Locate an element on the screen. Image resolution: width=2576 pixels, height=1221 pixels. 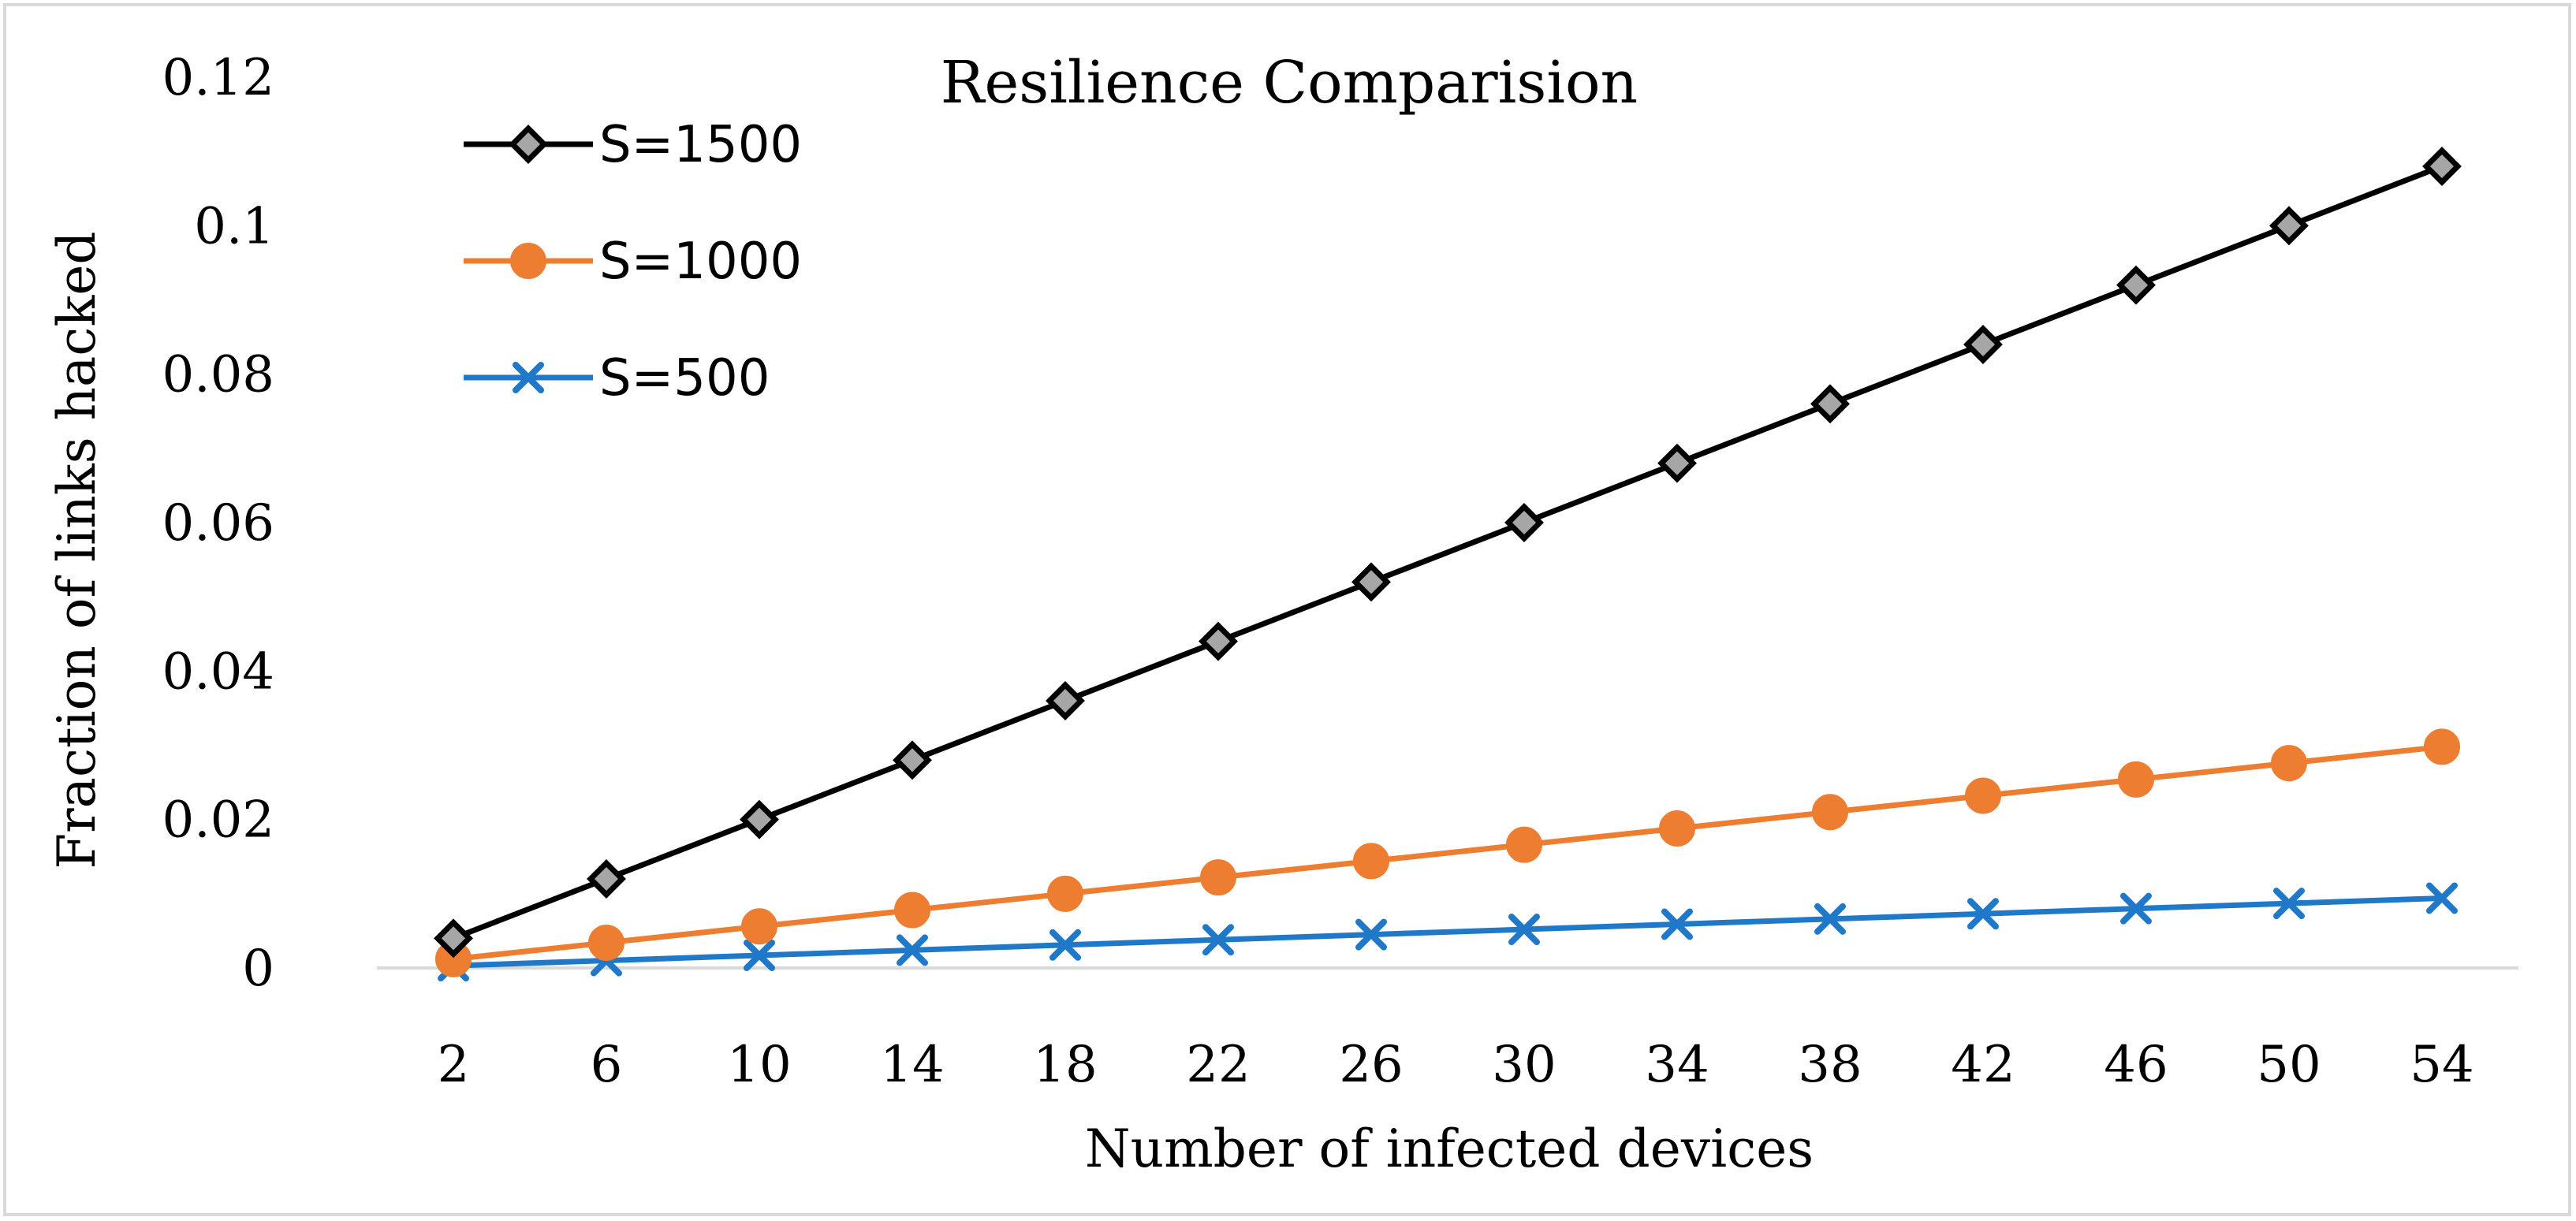
x-tick-label: 22 is located at coordinates (1218, 1065).